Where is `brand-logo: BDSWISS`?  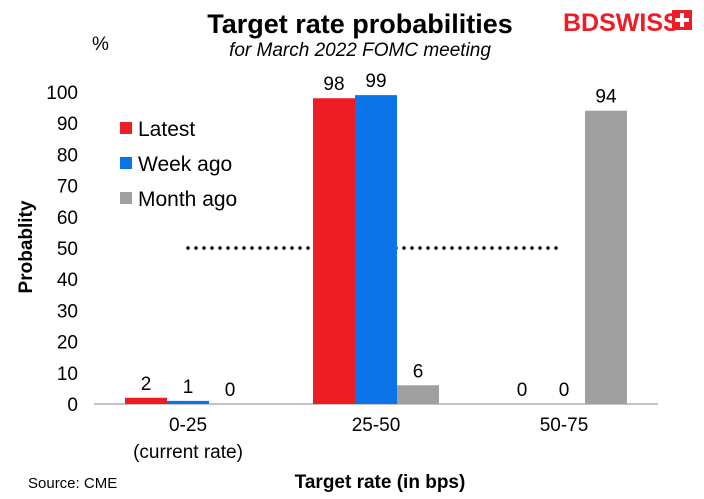 brand-logo: BDSWISS is located at coordinates (627, 23).